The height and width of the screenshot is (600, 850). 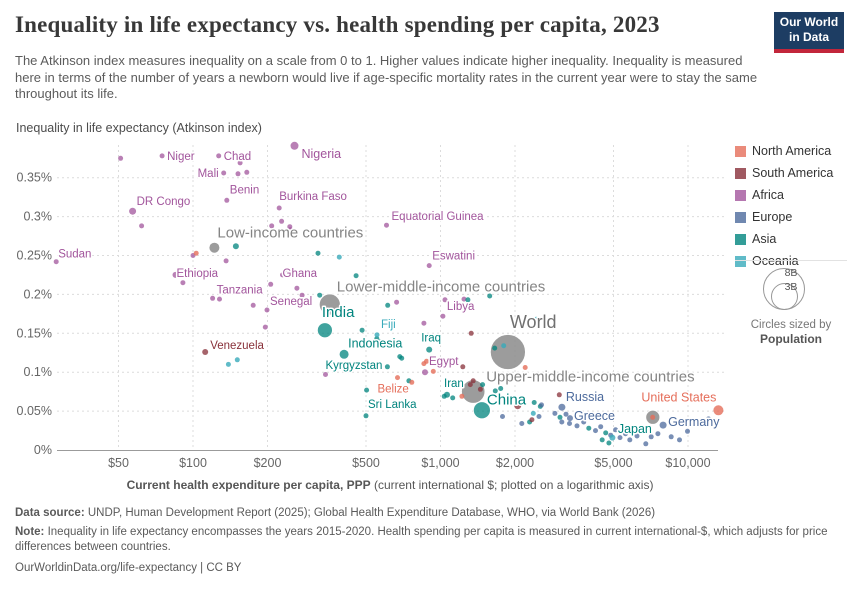 What do you see at coordinates (663, 425) in the screenshot?
I see `data-point-germany` at bounding box center [663, 425].